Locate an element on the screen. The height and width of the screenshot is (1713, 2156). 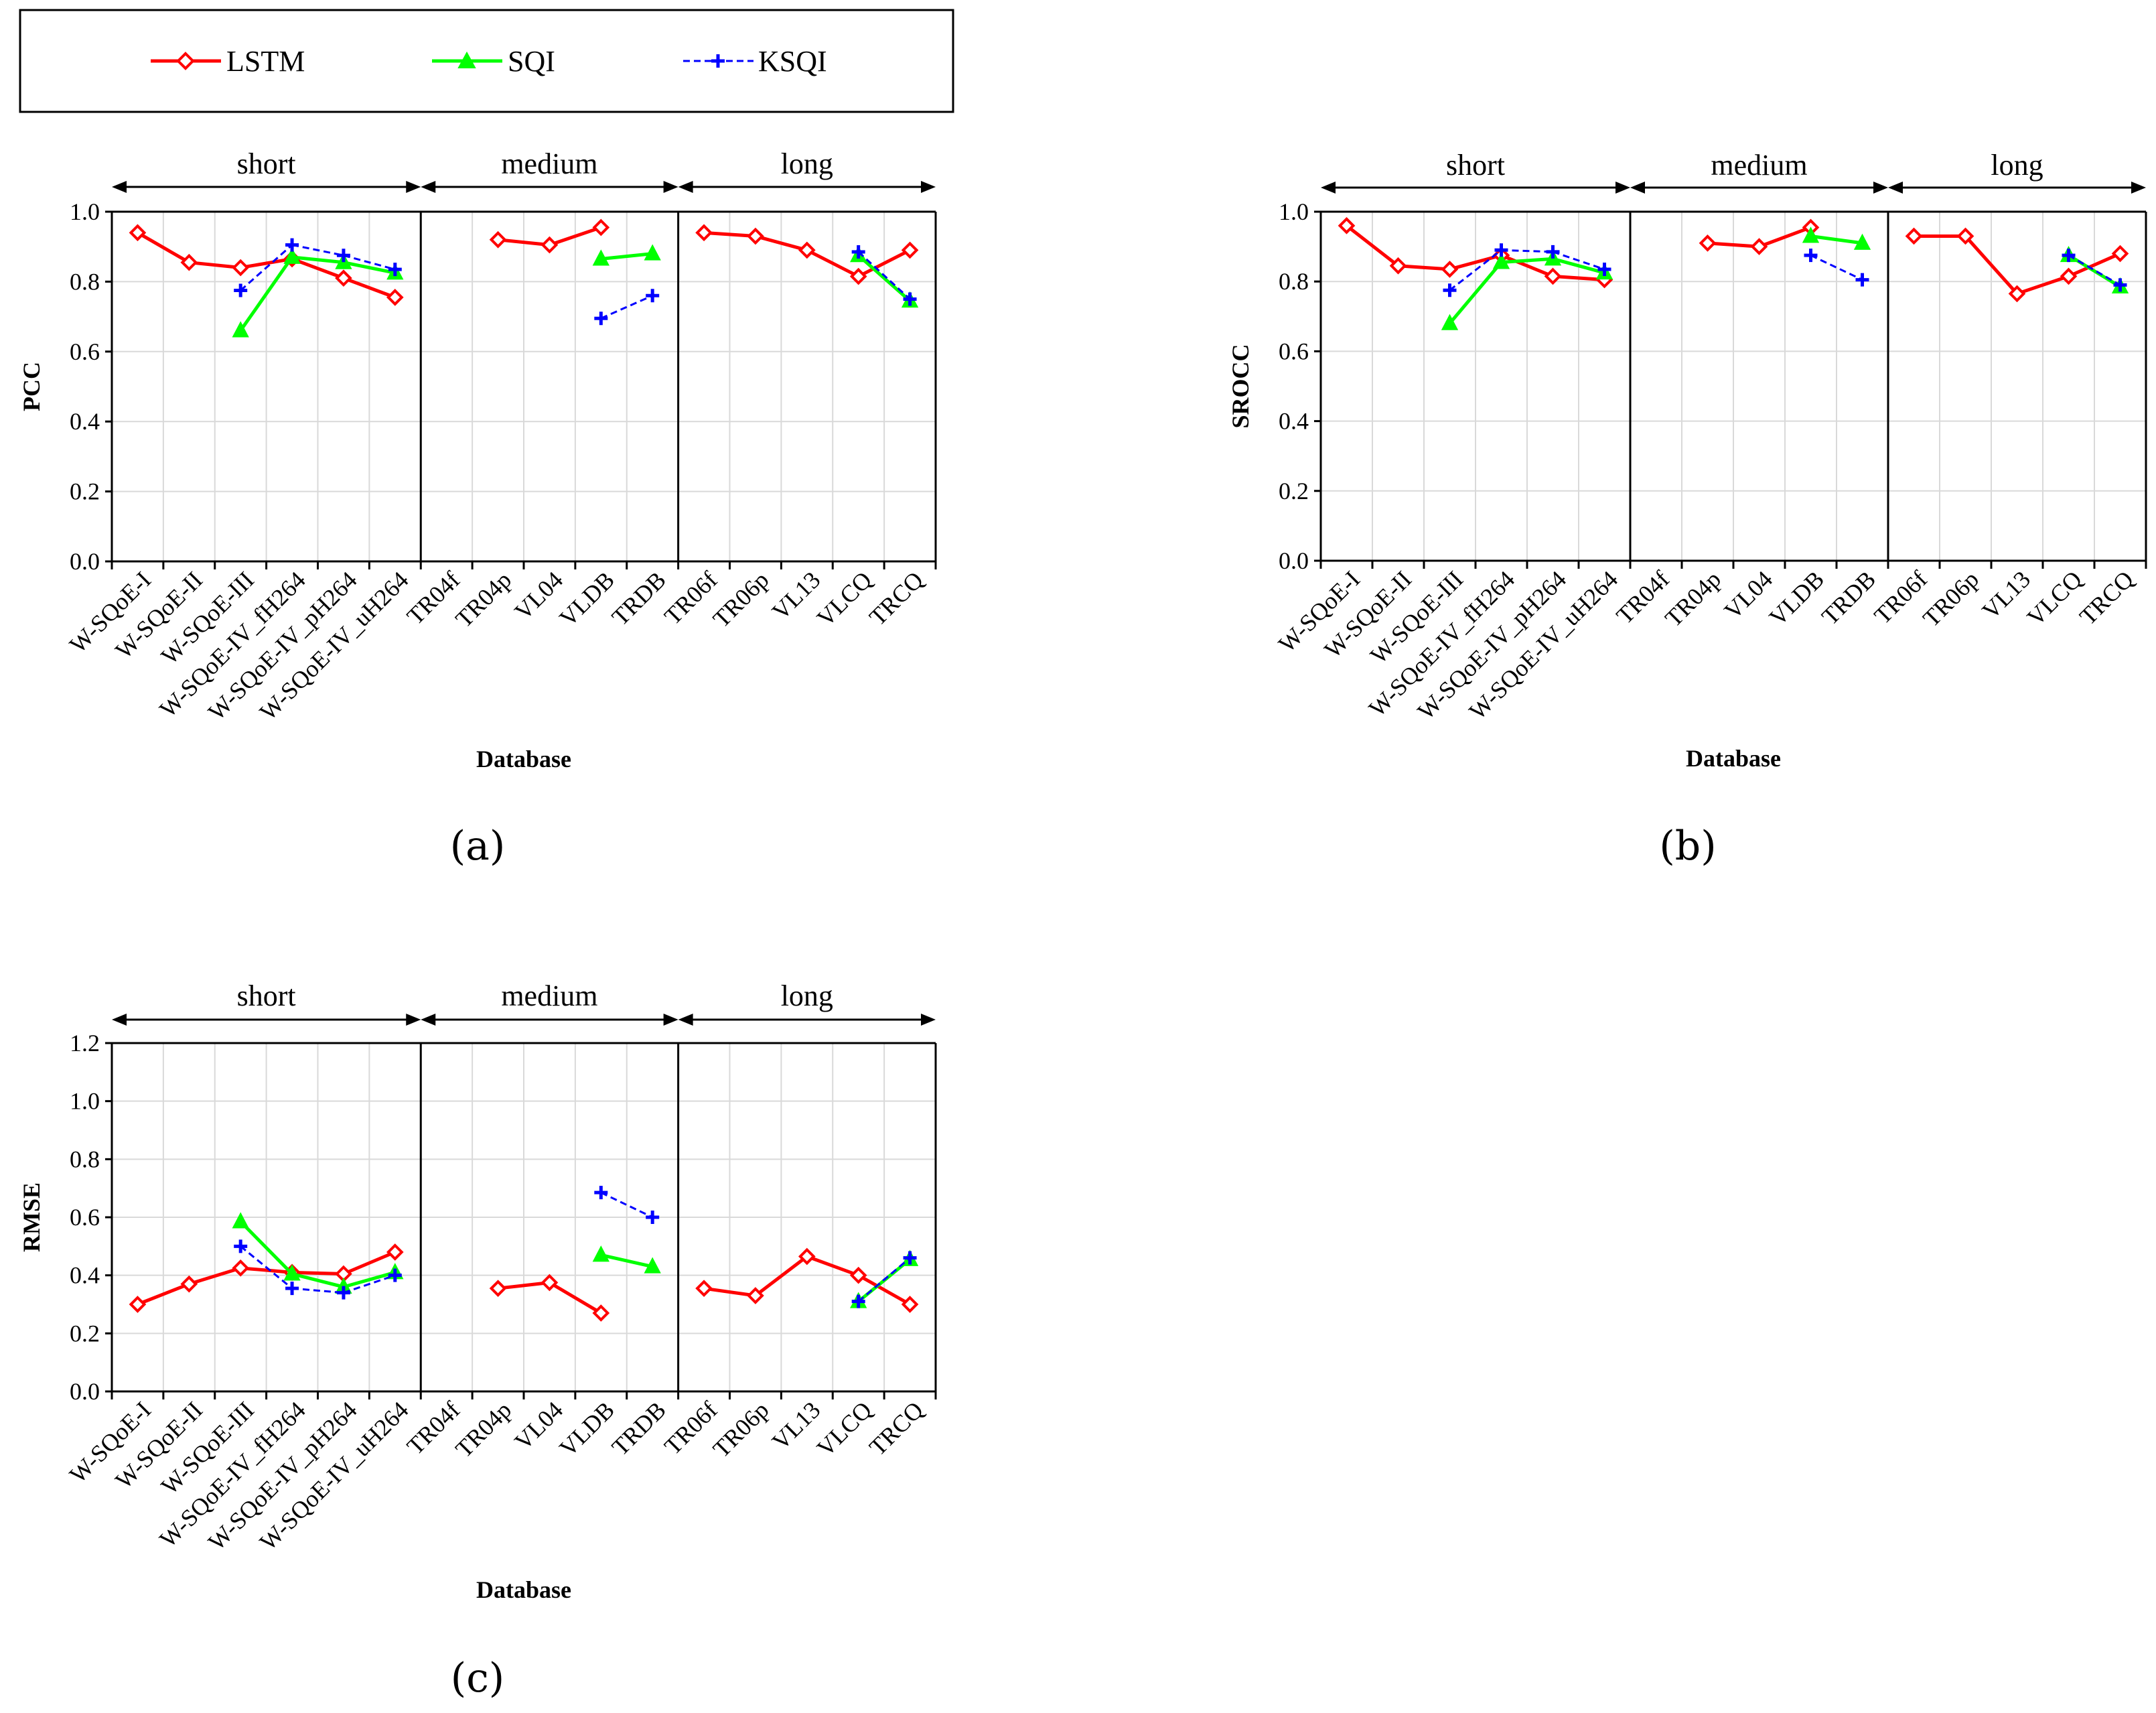
y-tick-label: 0.0 is located at coordinates (85, 561).